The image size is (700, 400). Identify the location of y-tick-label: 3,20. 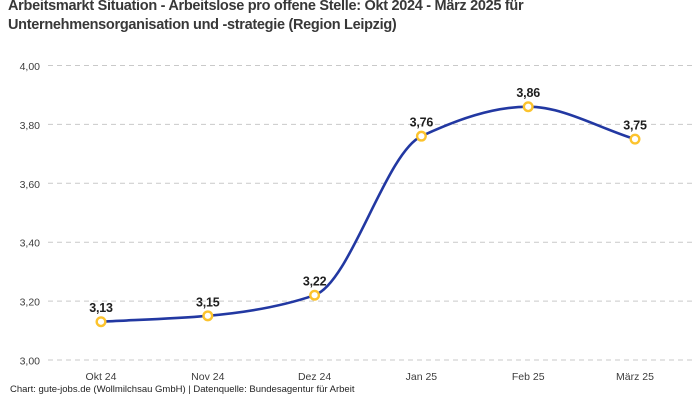
(30, 303).